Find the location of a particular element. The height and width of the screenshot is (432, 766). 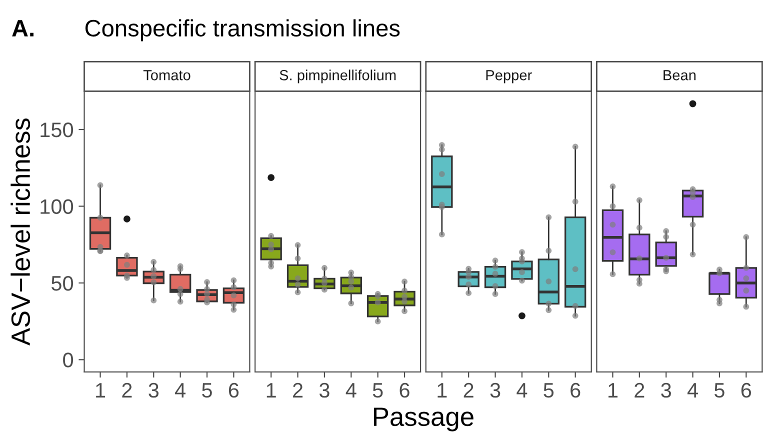

text: A. is located at coordinates (23, 28).